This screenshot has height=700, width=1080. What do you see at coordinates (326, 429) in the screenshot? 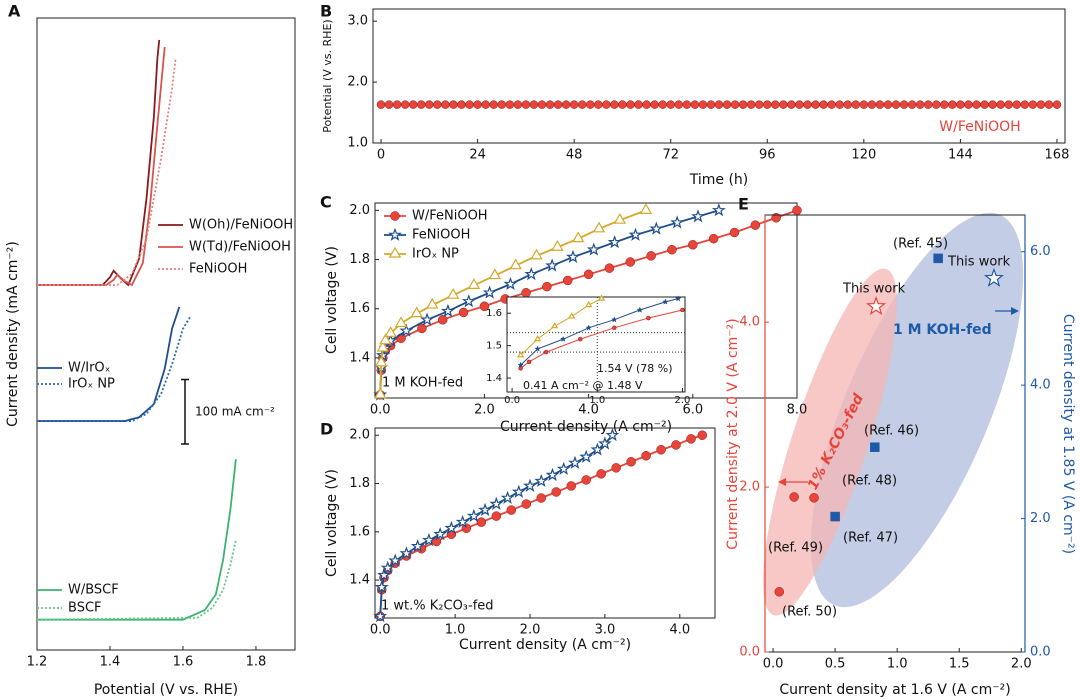
I see `panel-label: D` at bounding box center [326, 429].